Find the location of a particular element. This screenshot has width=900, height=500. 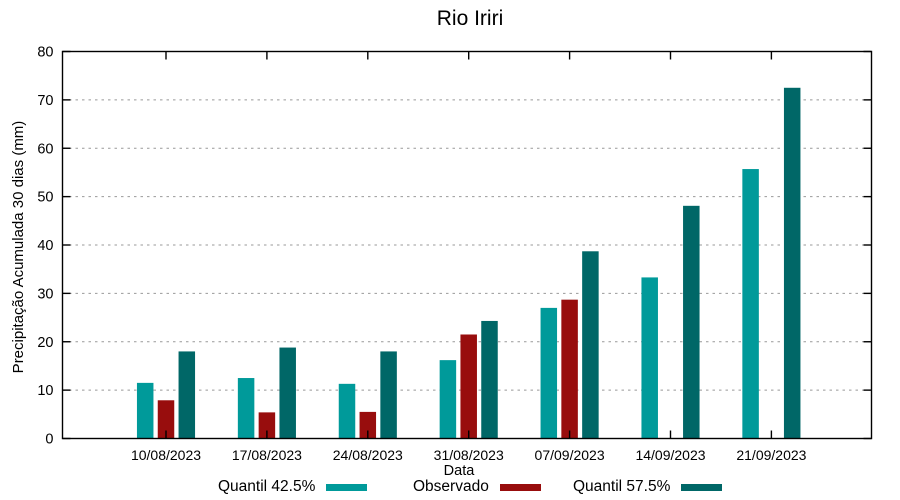

y-tick-label: 40 is located at coordinates (45, 246).